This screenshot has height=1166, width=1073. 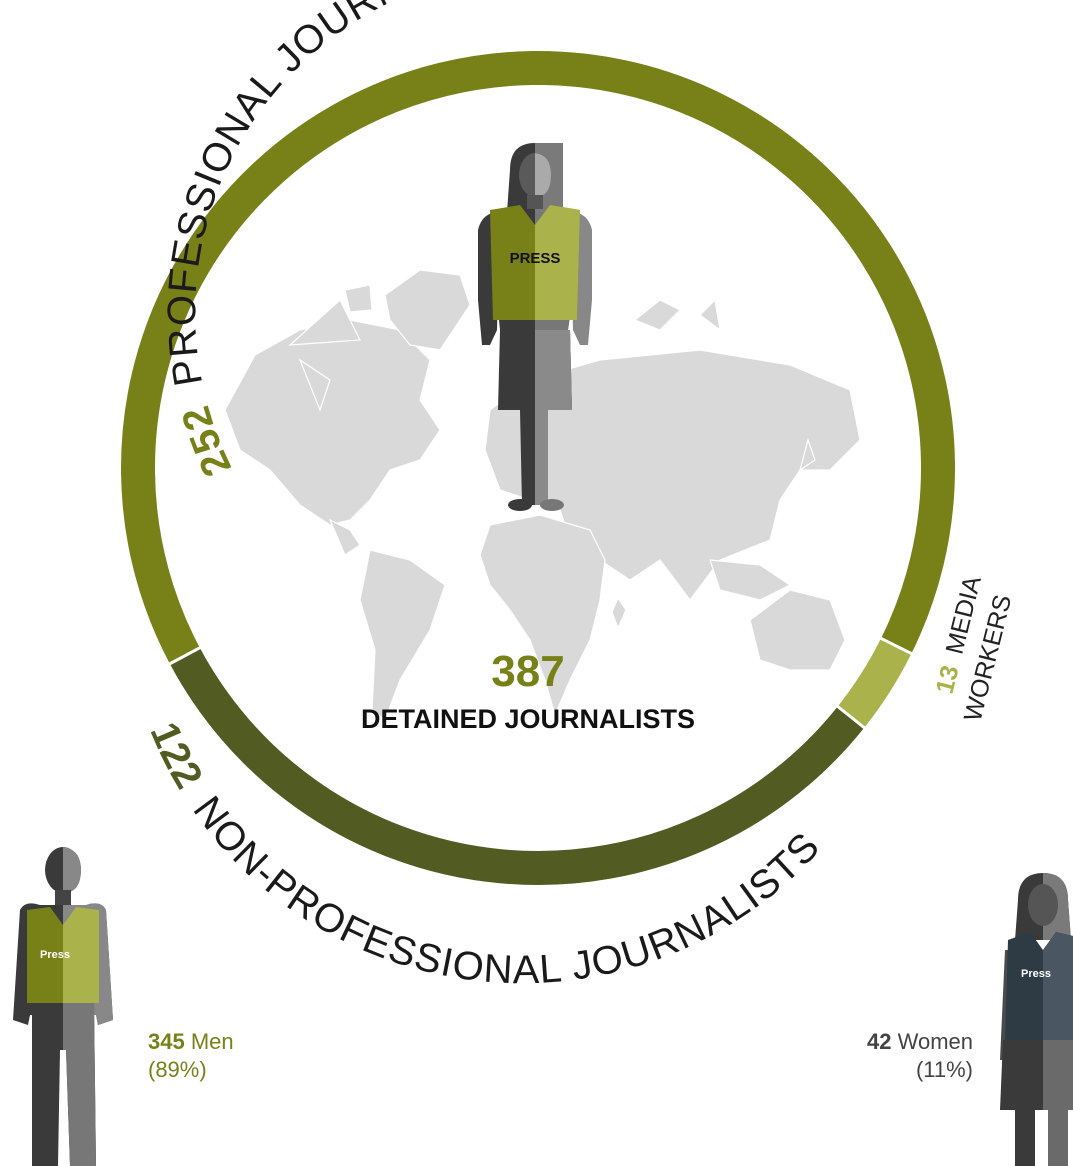 I want to click on ring-segment-non-professional, so click(x=517, y=766).